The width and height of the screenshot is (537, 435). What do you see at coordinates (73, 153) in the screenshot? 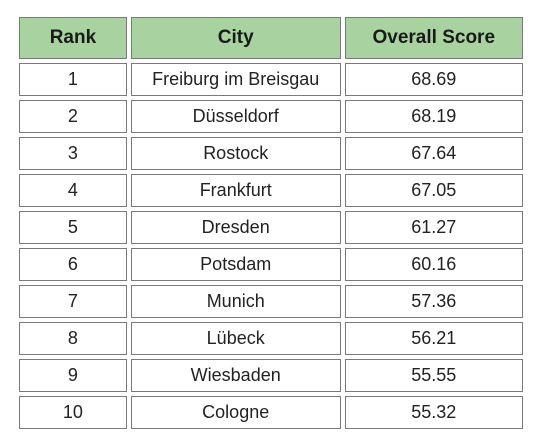
I see `rank-cell: 3` at bounding box center [73, 153].